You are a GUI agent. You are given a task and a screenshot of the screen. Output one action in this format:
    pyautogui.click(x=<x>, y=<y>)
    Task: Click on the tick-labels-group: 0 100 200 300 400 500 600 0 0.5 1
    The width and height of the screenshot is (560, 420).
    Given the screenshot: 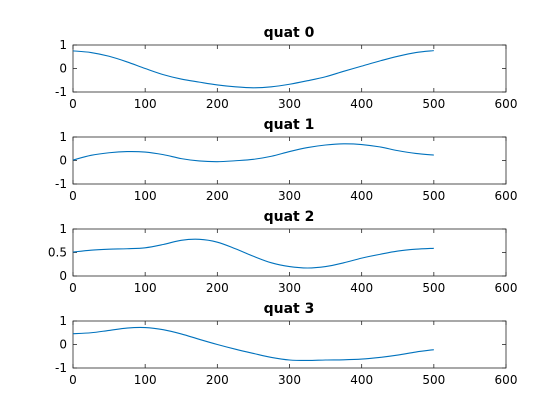 What is the action you would take?
    pyautogui.click(x=283, y=258)
    